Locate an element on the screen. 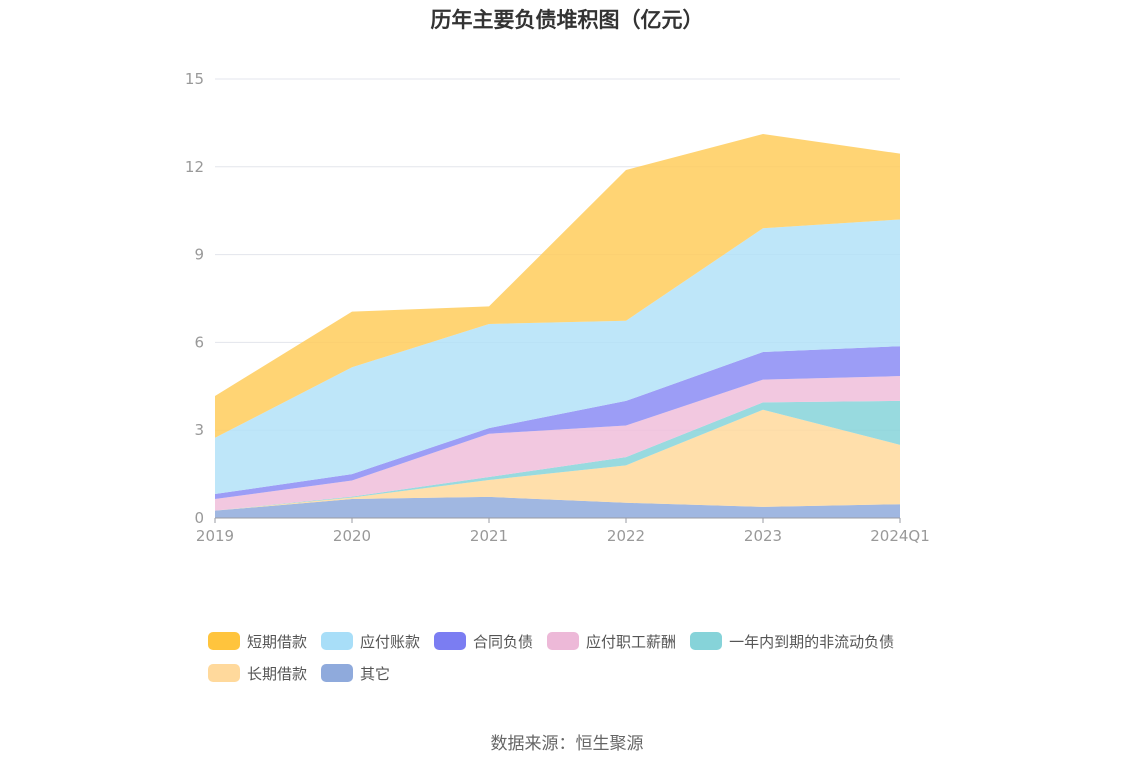 Image resolution: width=1134 pixels, height=766 pixels. legend-item: 其它 is located at coordinates (355, 673).